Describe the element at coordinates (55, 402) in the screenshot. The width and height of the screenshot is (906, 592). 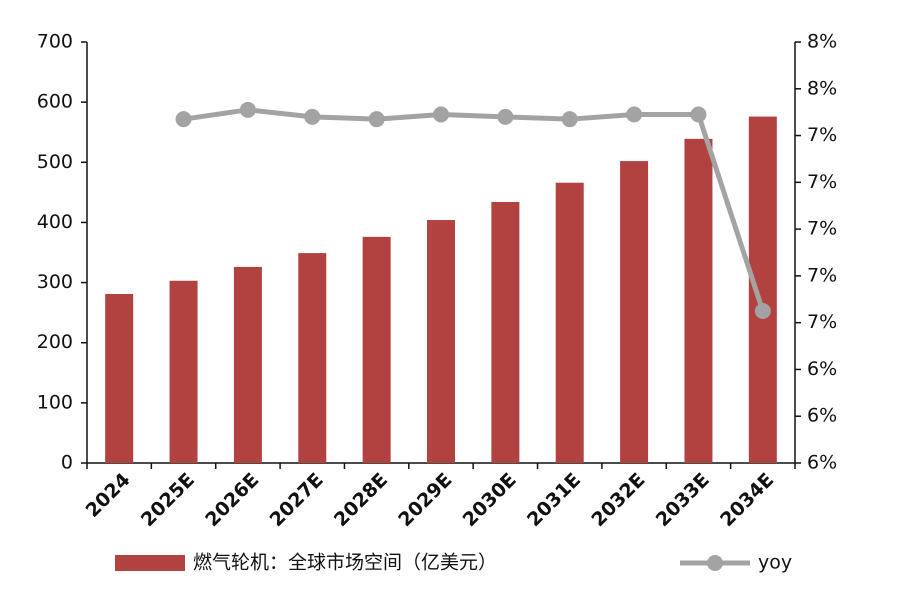
I see `y-tick-label: 100` at that location.